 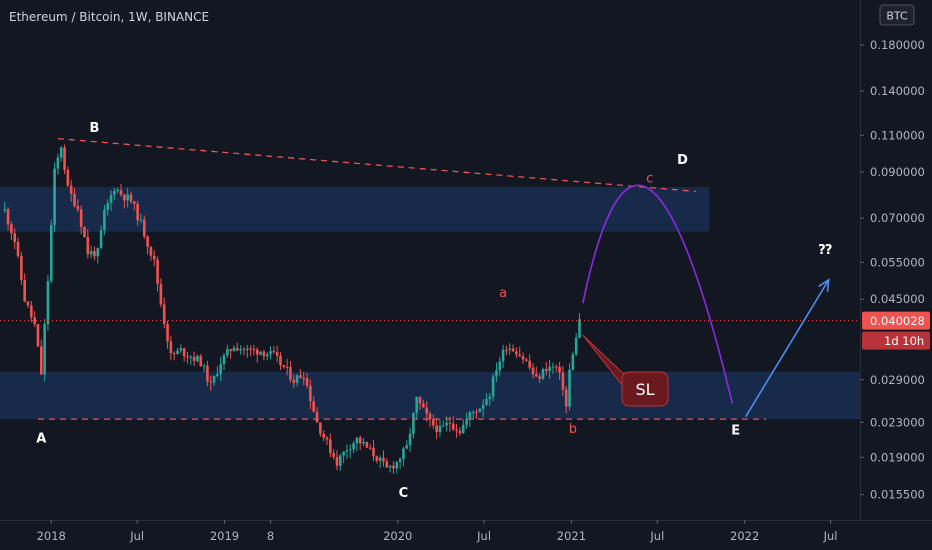 I want to click on symbol-title: Ethereum / Bitcoin, 1W, BINANCE, so click(x=109, y=17).